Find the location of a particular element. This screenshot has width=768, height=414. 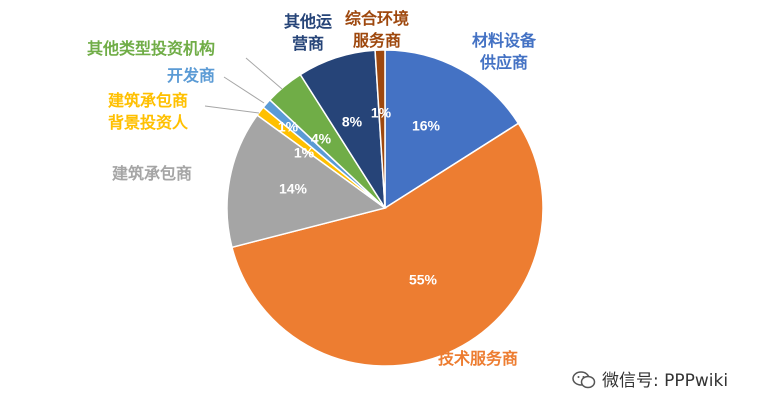

category-label: 开发商 is located at coordinates (191, 76).